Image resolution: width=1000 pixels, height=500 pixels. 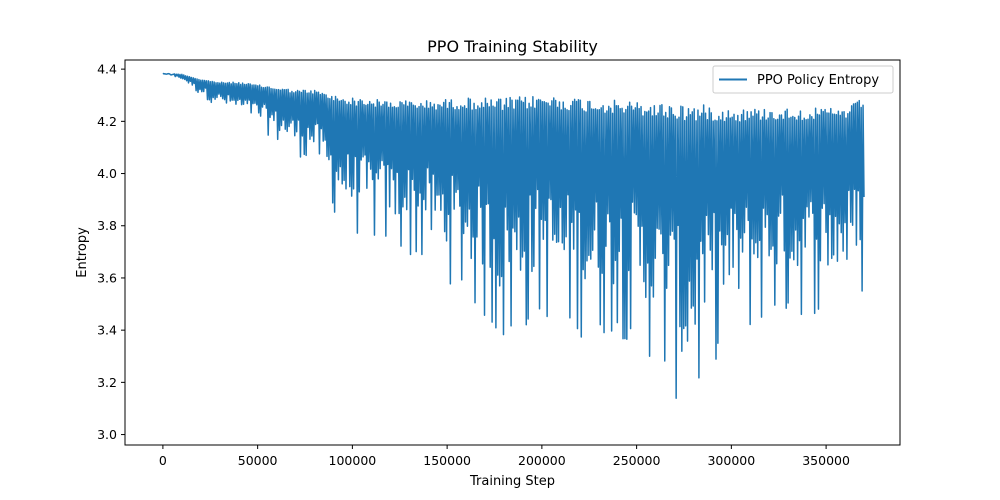 I want to click on x-tick-label: 50000, so click(x=258, y=460).